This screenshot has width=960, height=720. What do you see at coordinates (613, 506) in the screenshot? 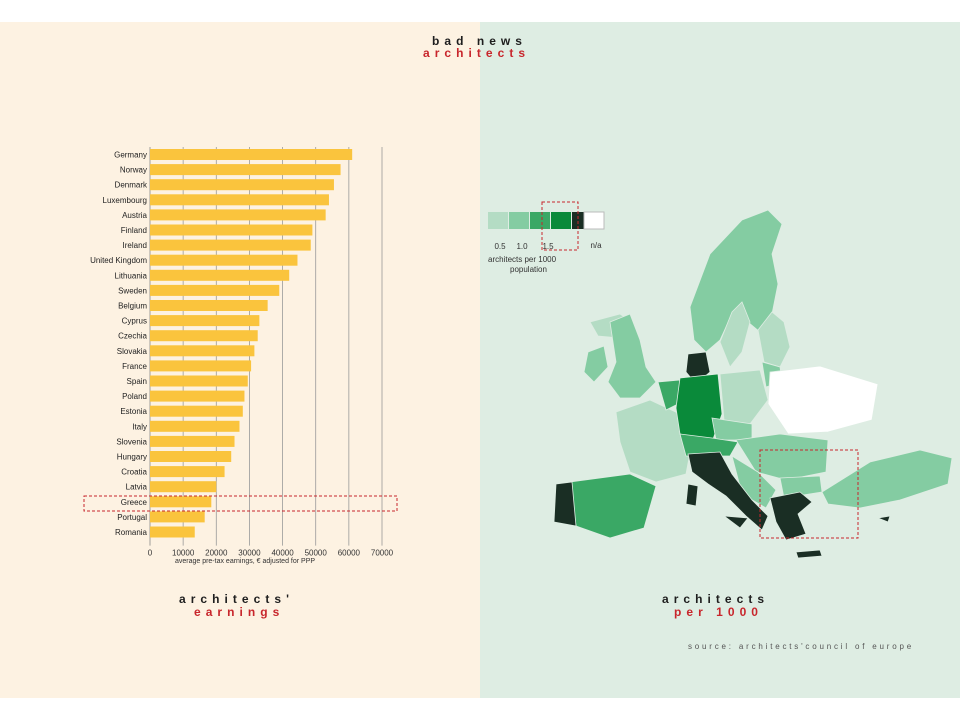
I see `spain` at bounding box center [613, 506].